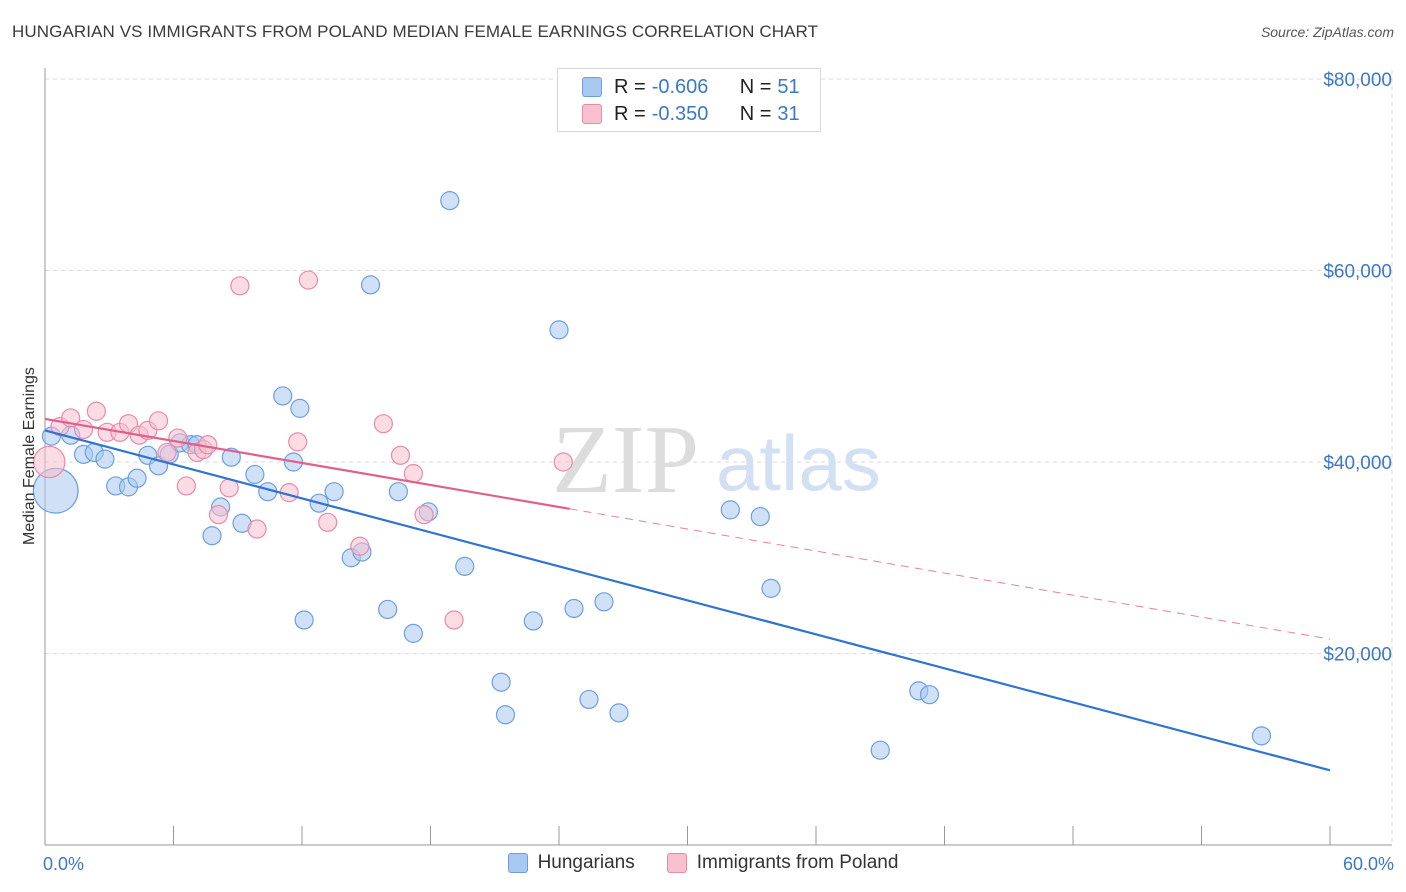 Image resolution: width=1406 pixels, height=892 pixels. Describe the element at coordinates (29, 456) in the screenshot. I see `y-axis-label: Median Female Earnings` at that location.